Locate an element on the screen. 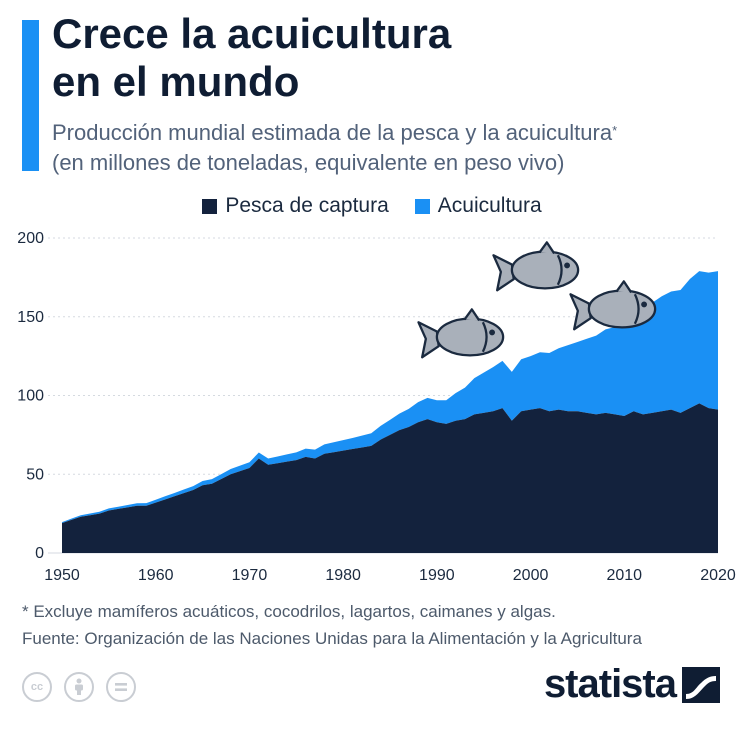 This screenshot has width=744, height=732. y-tick-label-100: 100 is located at coordinates (30, 396).